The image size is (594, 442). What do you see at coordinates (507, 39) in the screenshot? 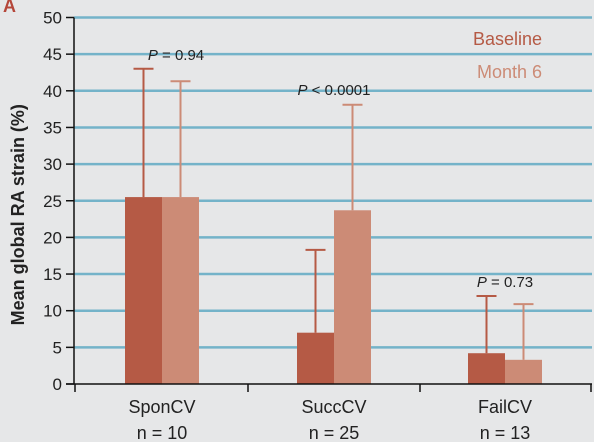
I see `legend-item-baseline: Baseline` at bounding box center [507, 39].